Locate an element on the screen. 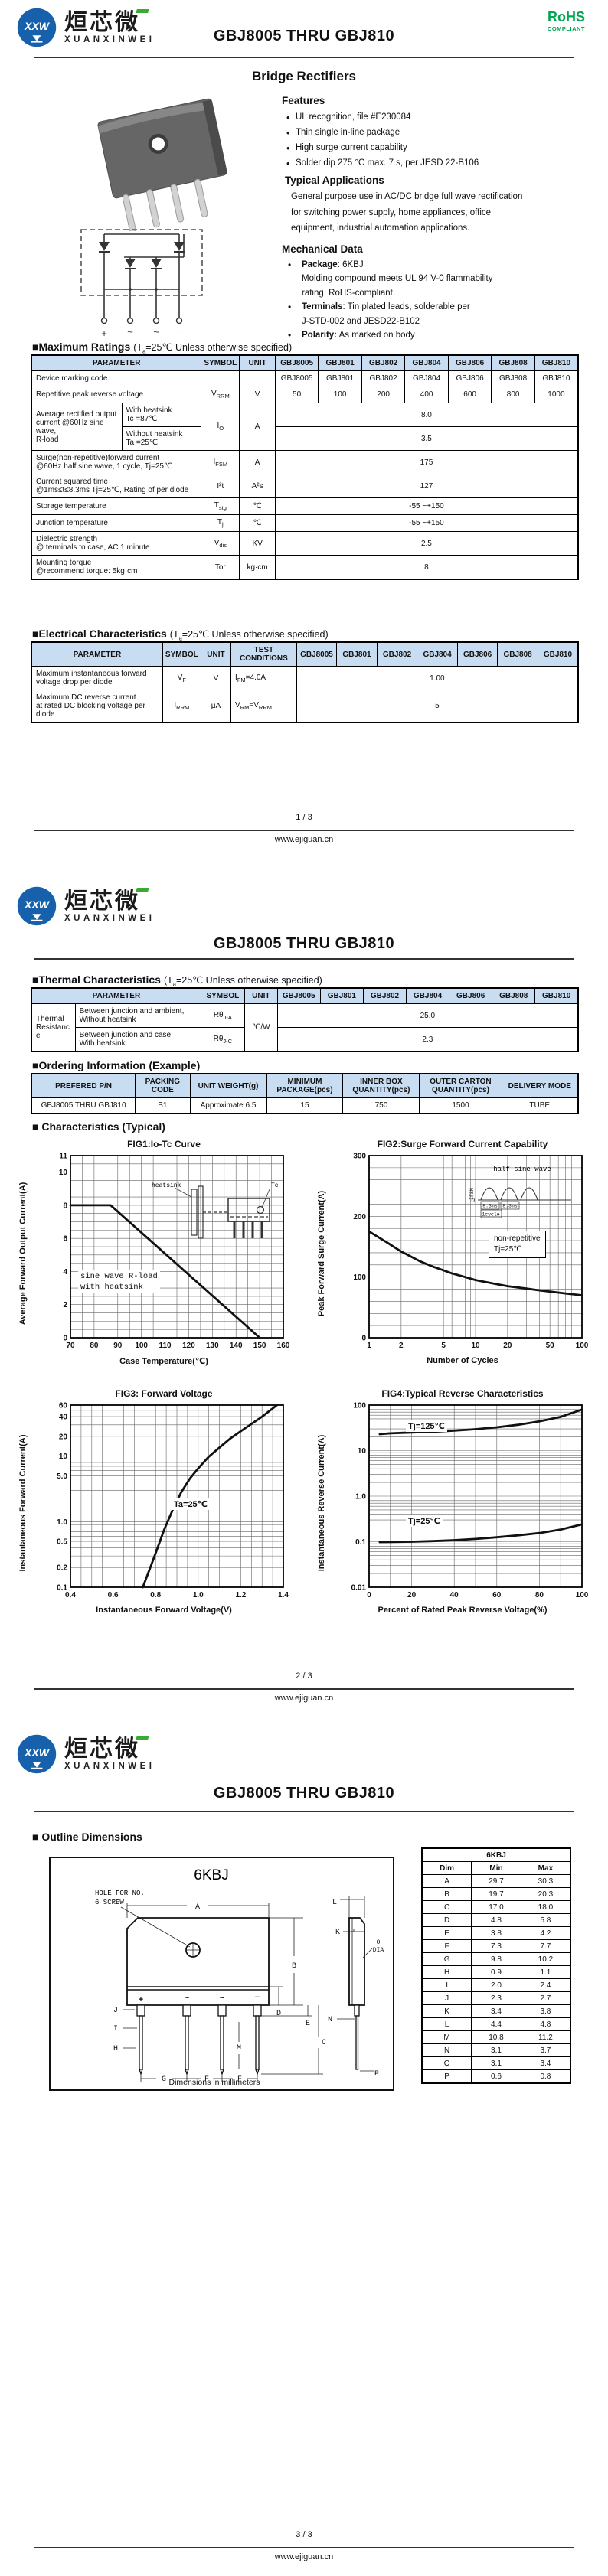  cell: IFM=4.0A is located at coordinates (263, 678).